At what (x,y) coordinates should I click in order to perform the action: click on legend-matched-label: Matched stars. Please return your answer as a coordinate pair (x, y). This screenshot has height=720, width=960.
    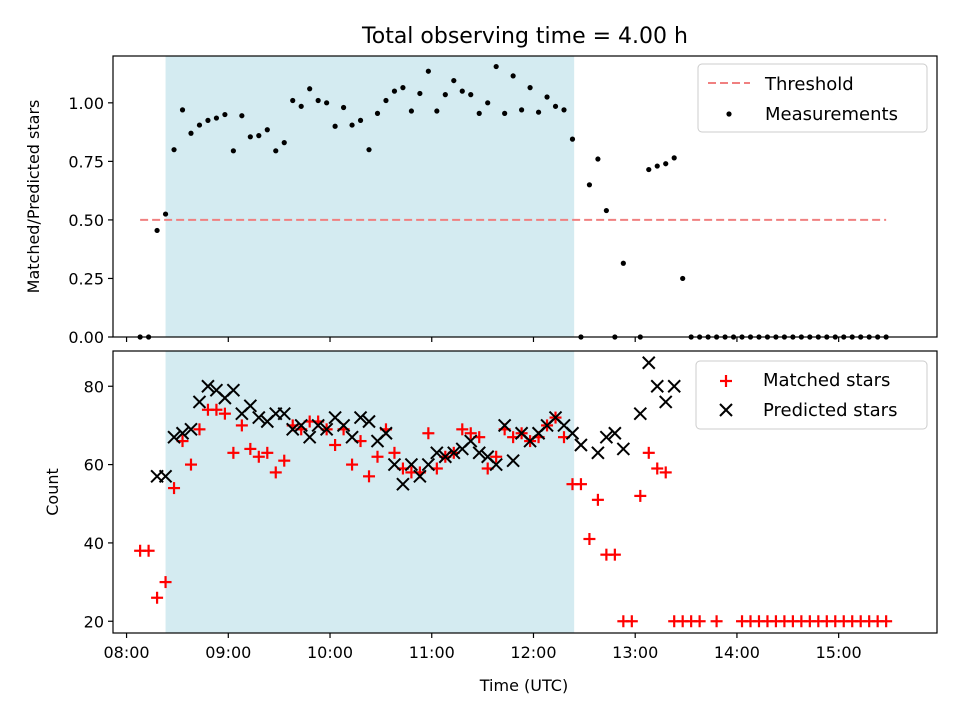
    Looking at the image, I should click on (826, 380).